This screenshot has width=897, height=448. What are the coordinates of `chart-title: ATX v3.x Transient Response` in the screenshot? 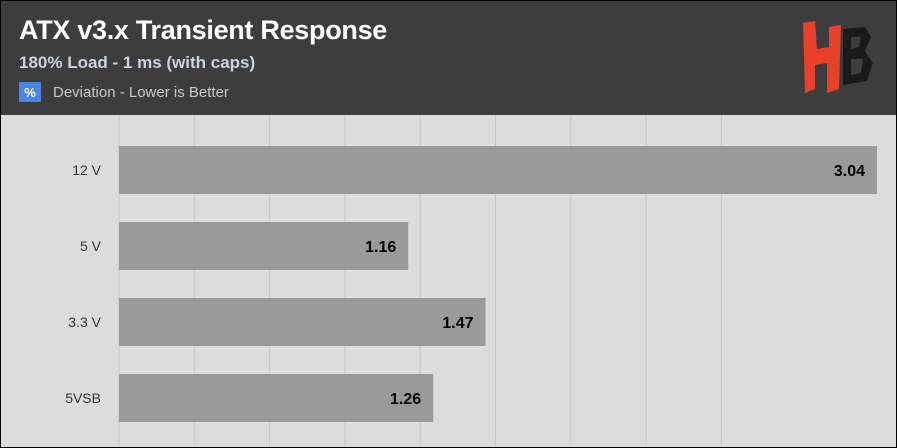 It's located at (203, 30).